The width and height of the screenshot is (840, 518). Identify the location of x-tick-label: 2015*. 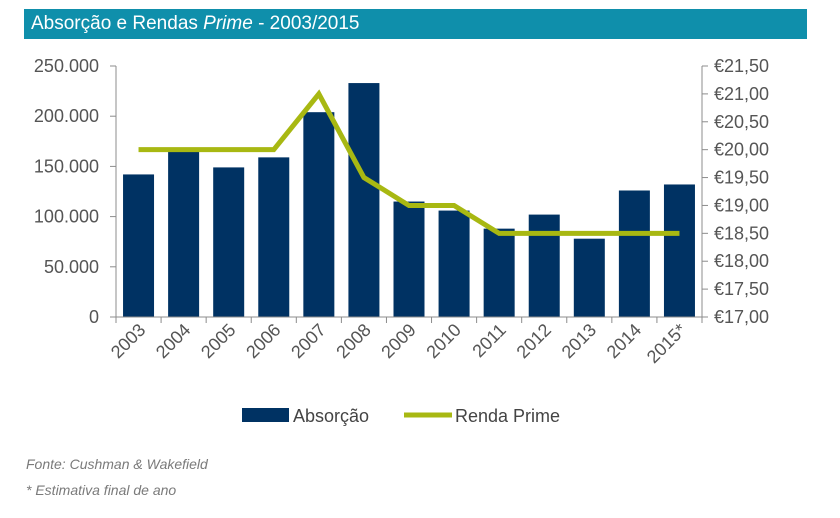
(666, 343).